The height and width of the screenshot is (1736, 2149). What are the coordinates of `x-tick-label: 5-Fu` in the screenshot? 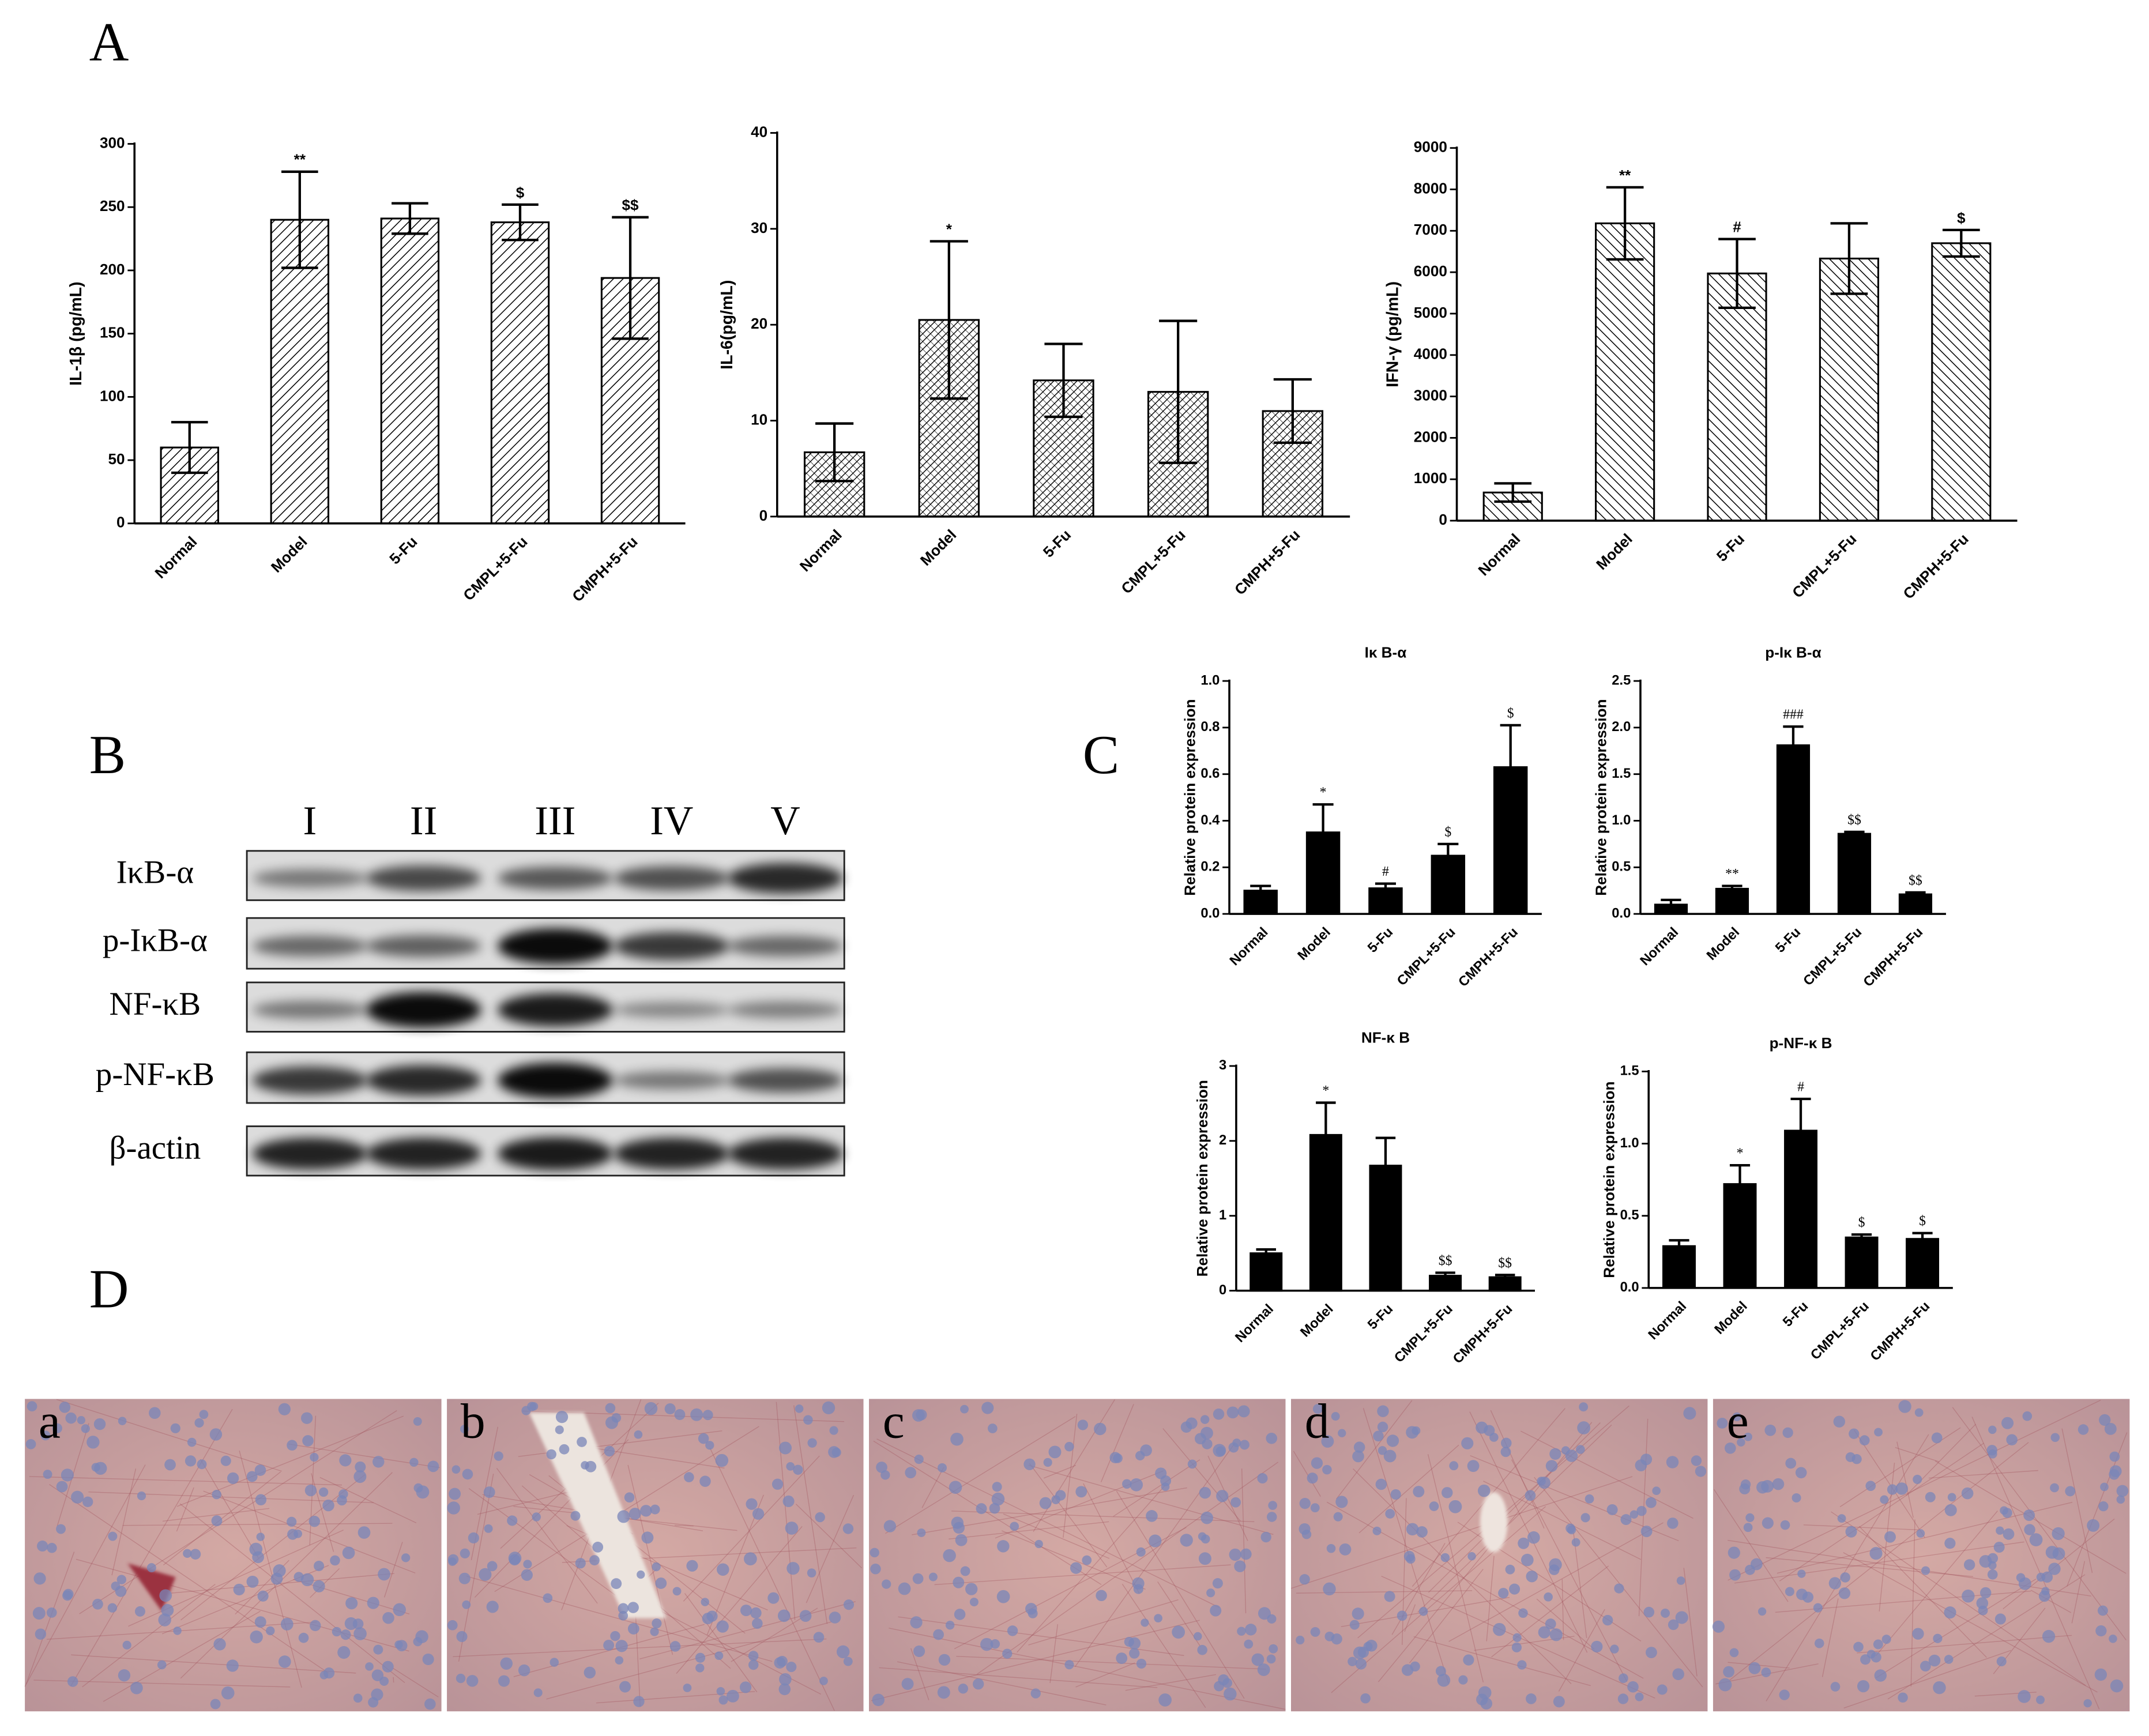 It's located at (1730, 547).